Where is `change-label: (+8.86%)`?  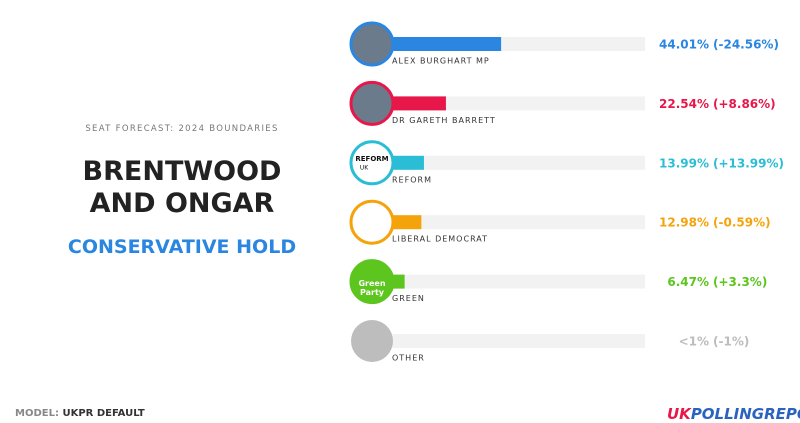 change-label: (+8.86%) is located at coordinates (744, 104).